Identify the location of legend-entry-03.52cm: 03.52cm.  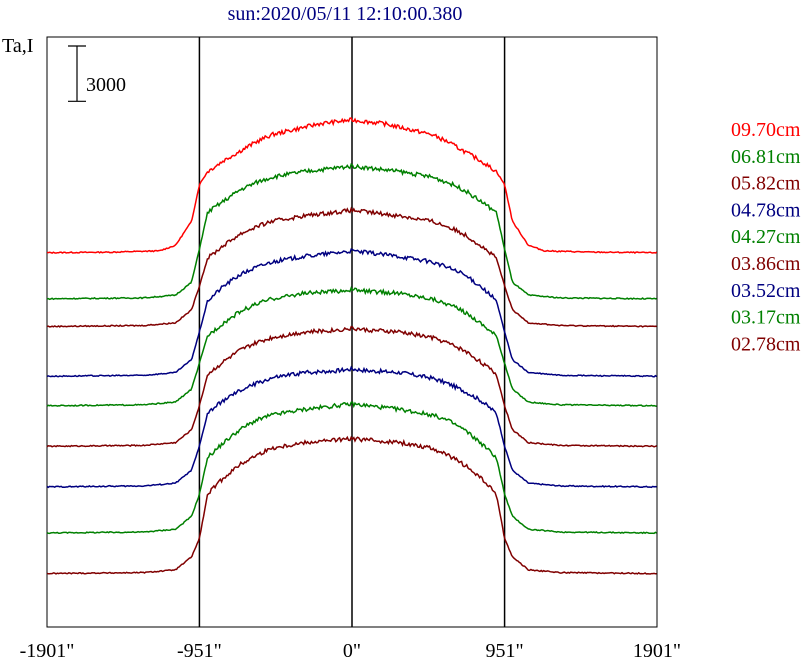
(766, 291).